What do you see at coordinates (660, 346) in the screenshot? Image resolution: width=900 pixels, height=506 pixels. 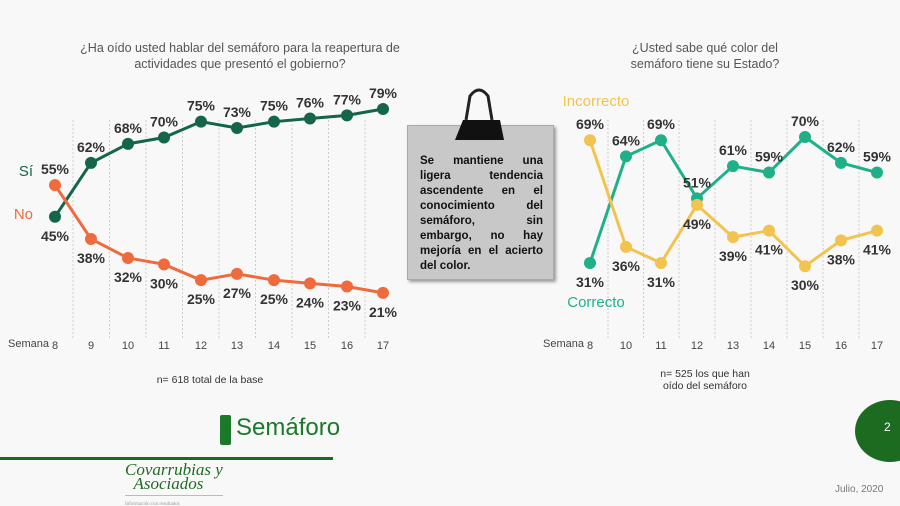 I see `x-tick-label: 11` at bounding box center [660, 346].